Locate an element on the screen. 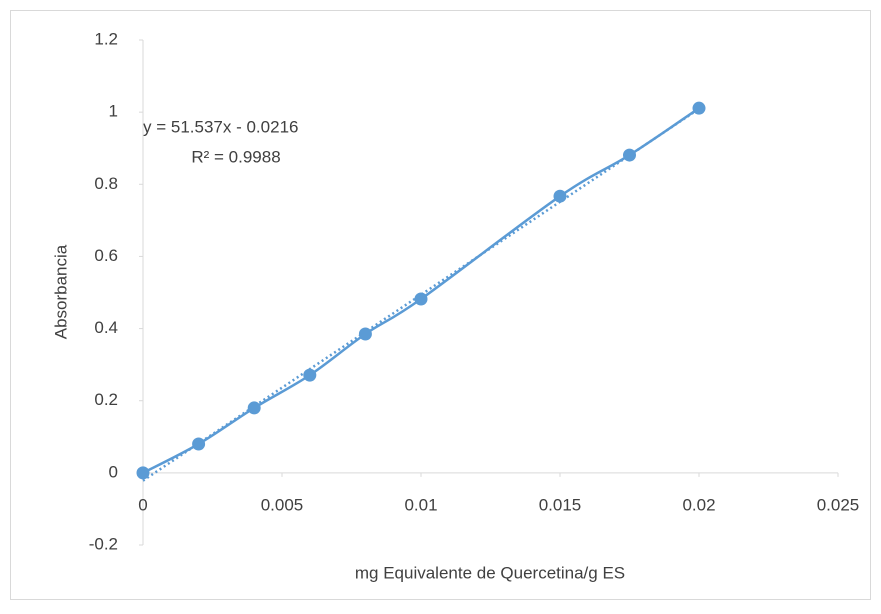 The image size is (881, 614). x-tick-label: 0.01 is located at coordinates (420, 504).